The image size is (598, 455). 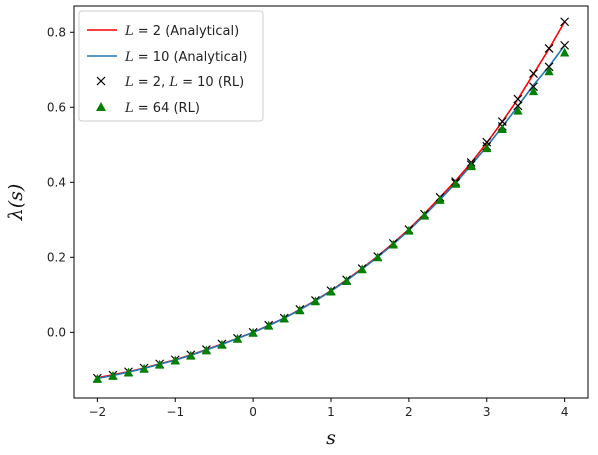 I want to click on y-axis: 0.0 0.2 0.4 0.6 0.8, so click(x=60, y=182).